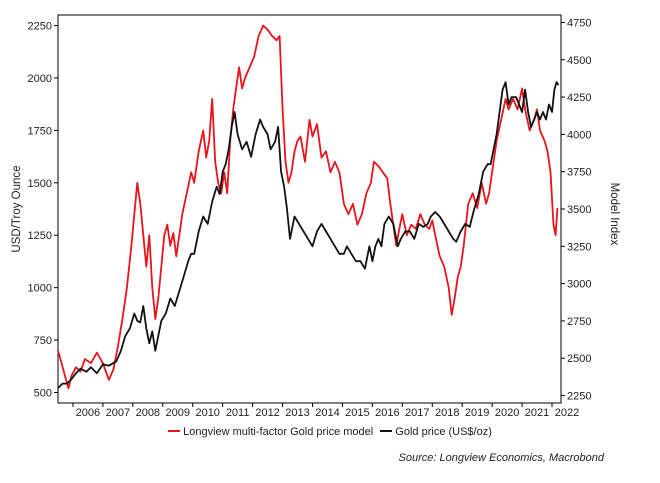 The image size is (660, 483). Describe the element at coordinates (278, 432) in the screenshot. I see `legend-label-model: Longview multi-factor Gold price model` at that location.